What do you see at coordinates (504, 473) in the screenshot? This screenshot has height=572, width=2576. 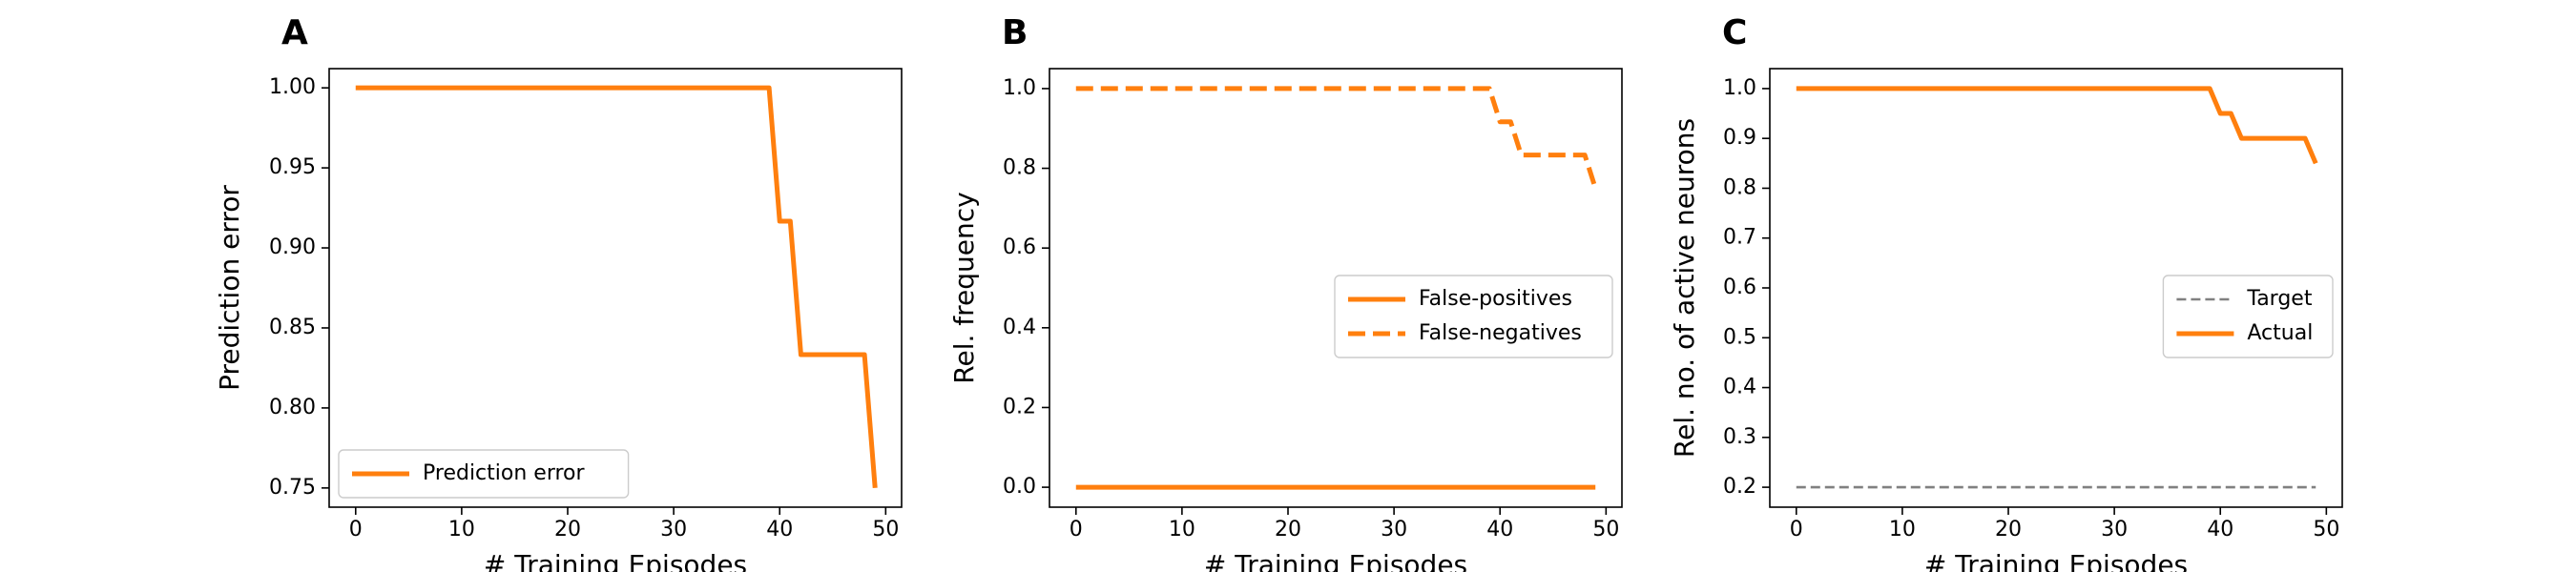 I see `legend-label: Prediction error` at bounding box center [504, 473].